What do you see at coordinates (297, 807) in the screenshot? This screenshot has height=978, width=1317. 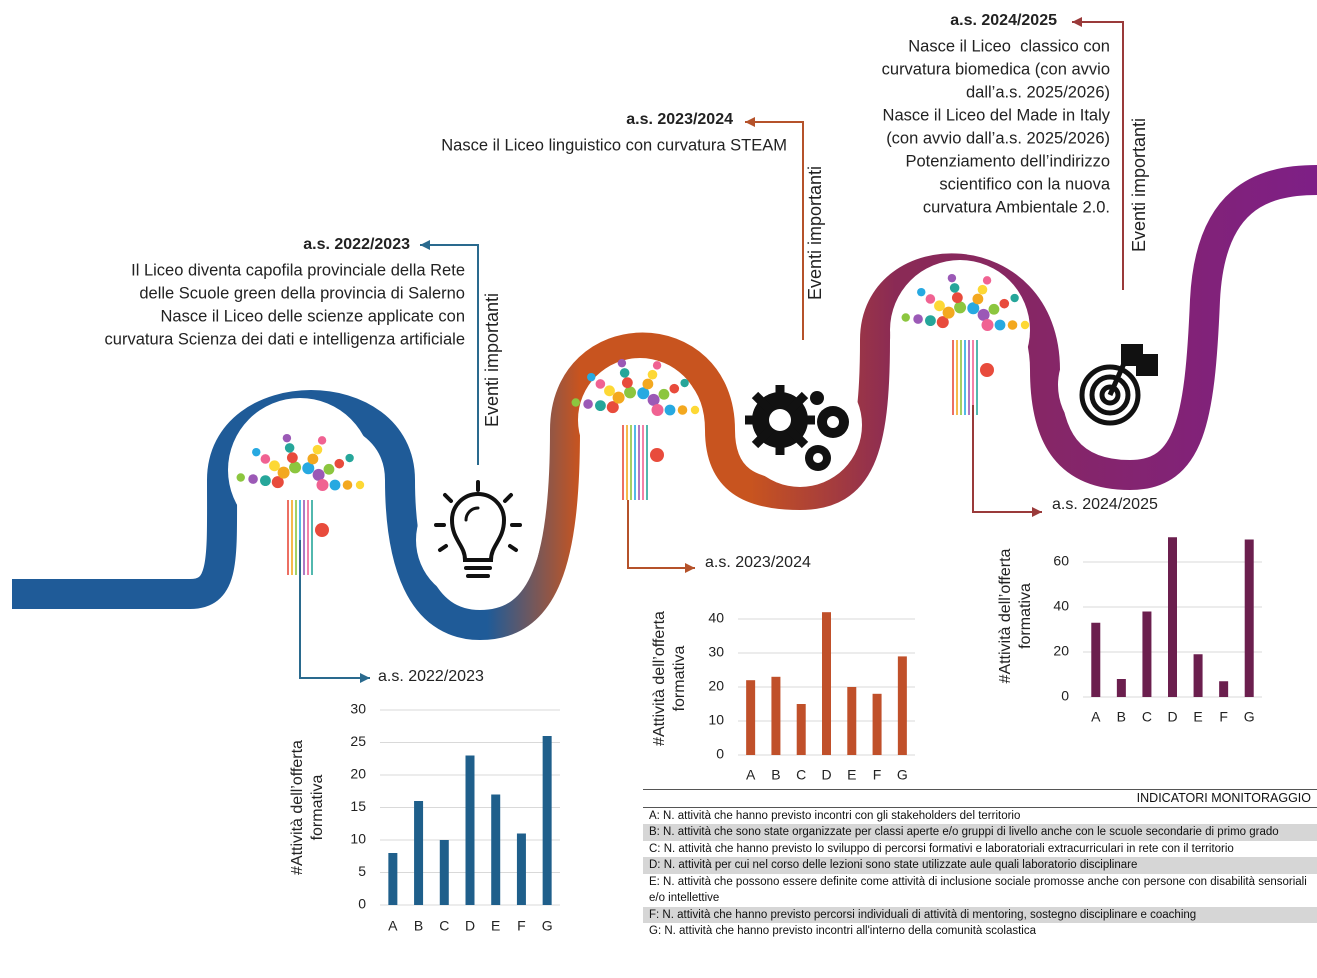 I see `y-axis-label: #Attività dell’offerta` at bounding box center [297, 807].